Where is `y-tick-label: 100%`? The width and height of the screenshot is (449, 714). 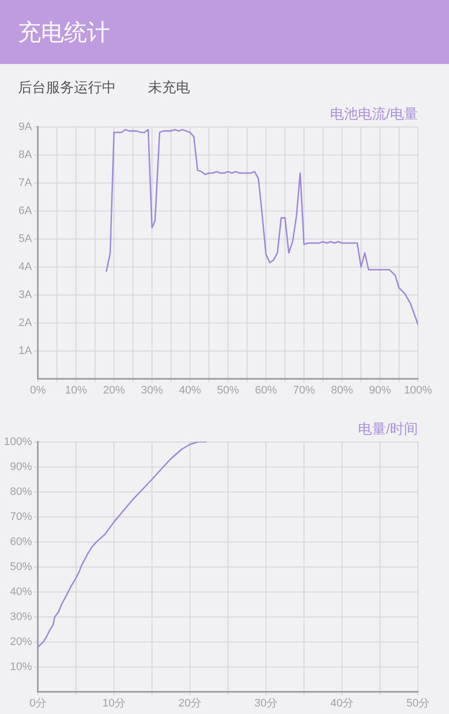
y-tick-label: 100% is located at coordinates (18, 442).